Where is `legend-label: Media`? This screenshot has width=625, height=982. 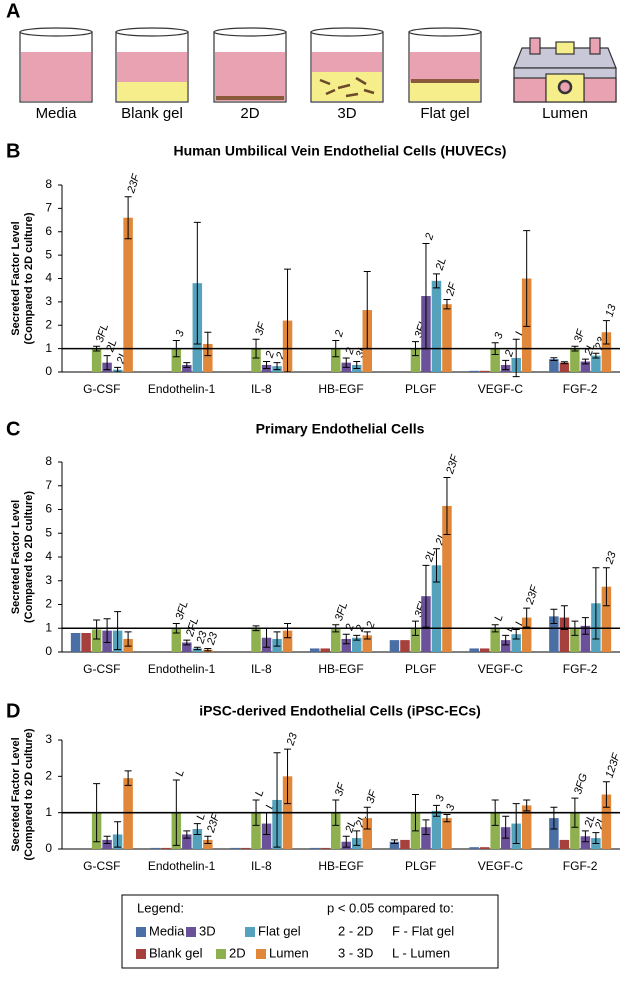 legend-label: Media is located at coordinates (167, 930).